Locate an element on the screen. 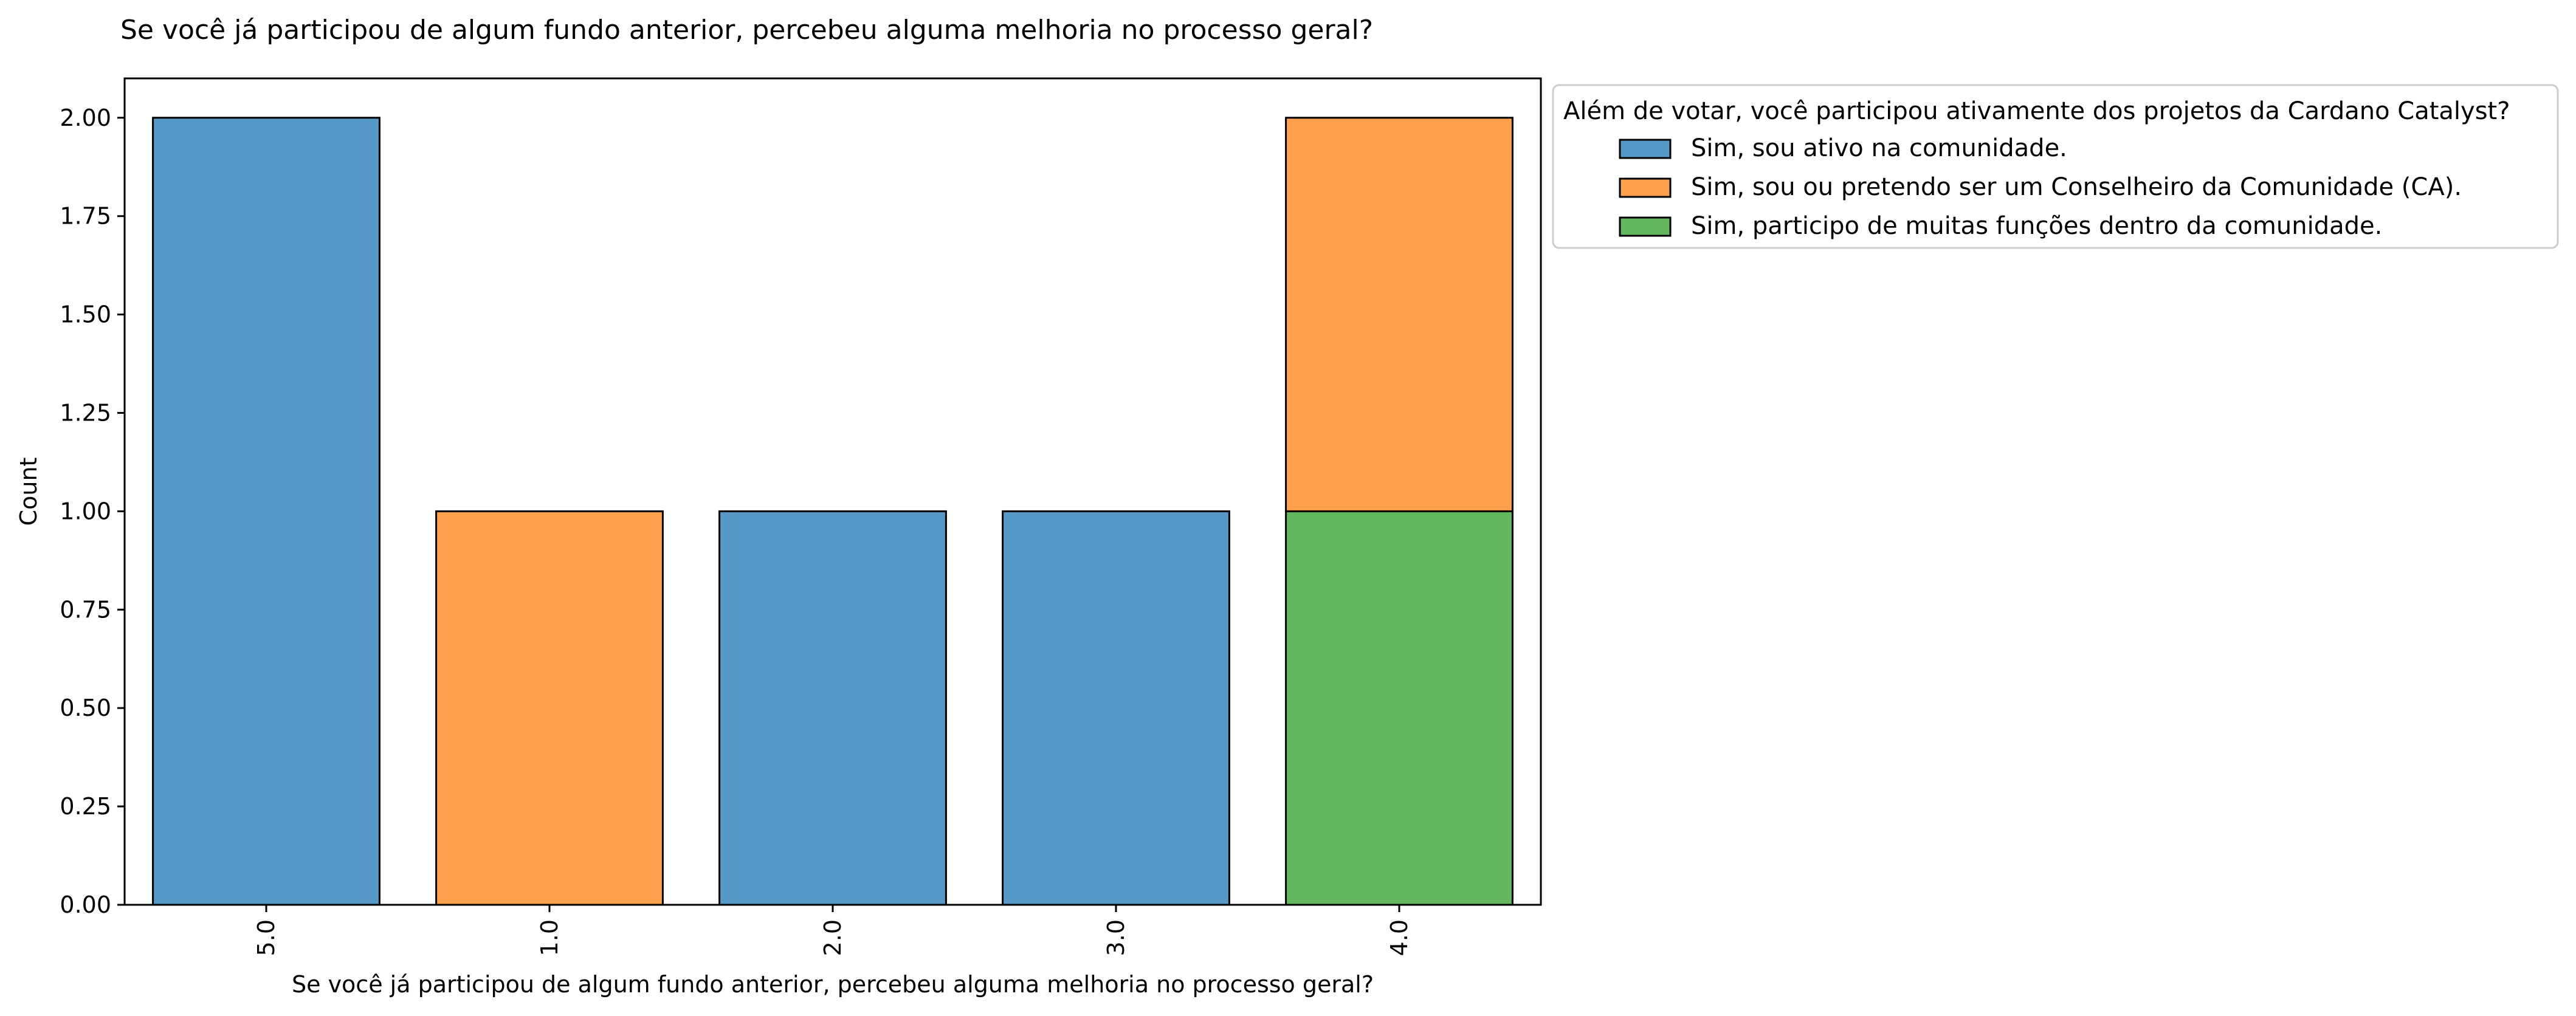  x-tick-label: 3.0 is located at coordinates (1116, 937).